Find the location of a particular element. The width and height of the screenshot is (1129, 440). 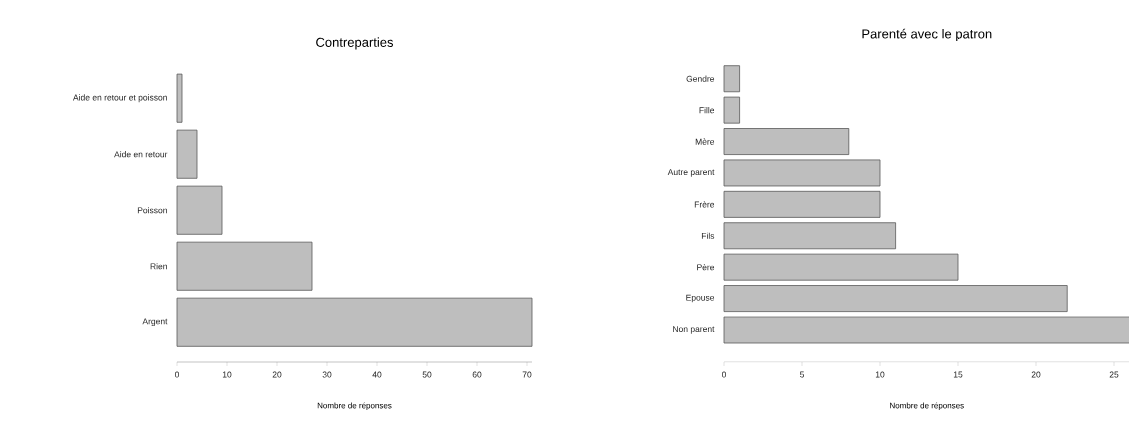

y-tick-label: Aide en retour et poisson is located at coordinates (119, 98).